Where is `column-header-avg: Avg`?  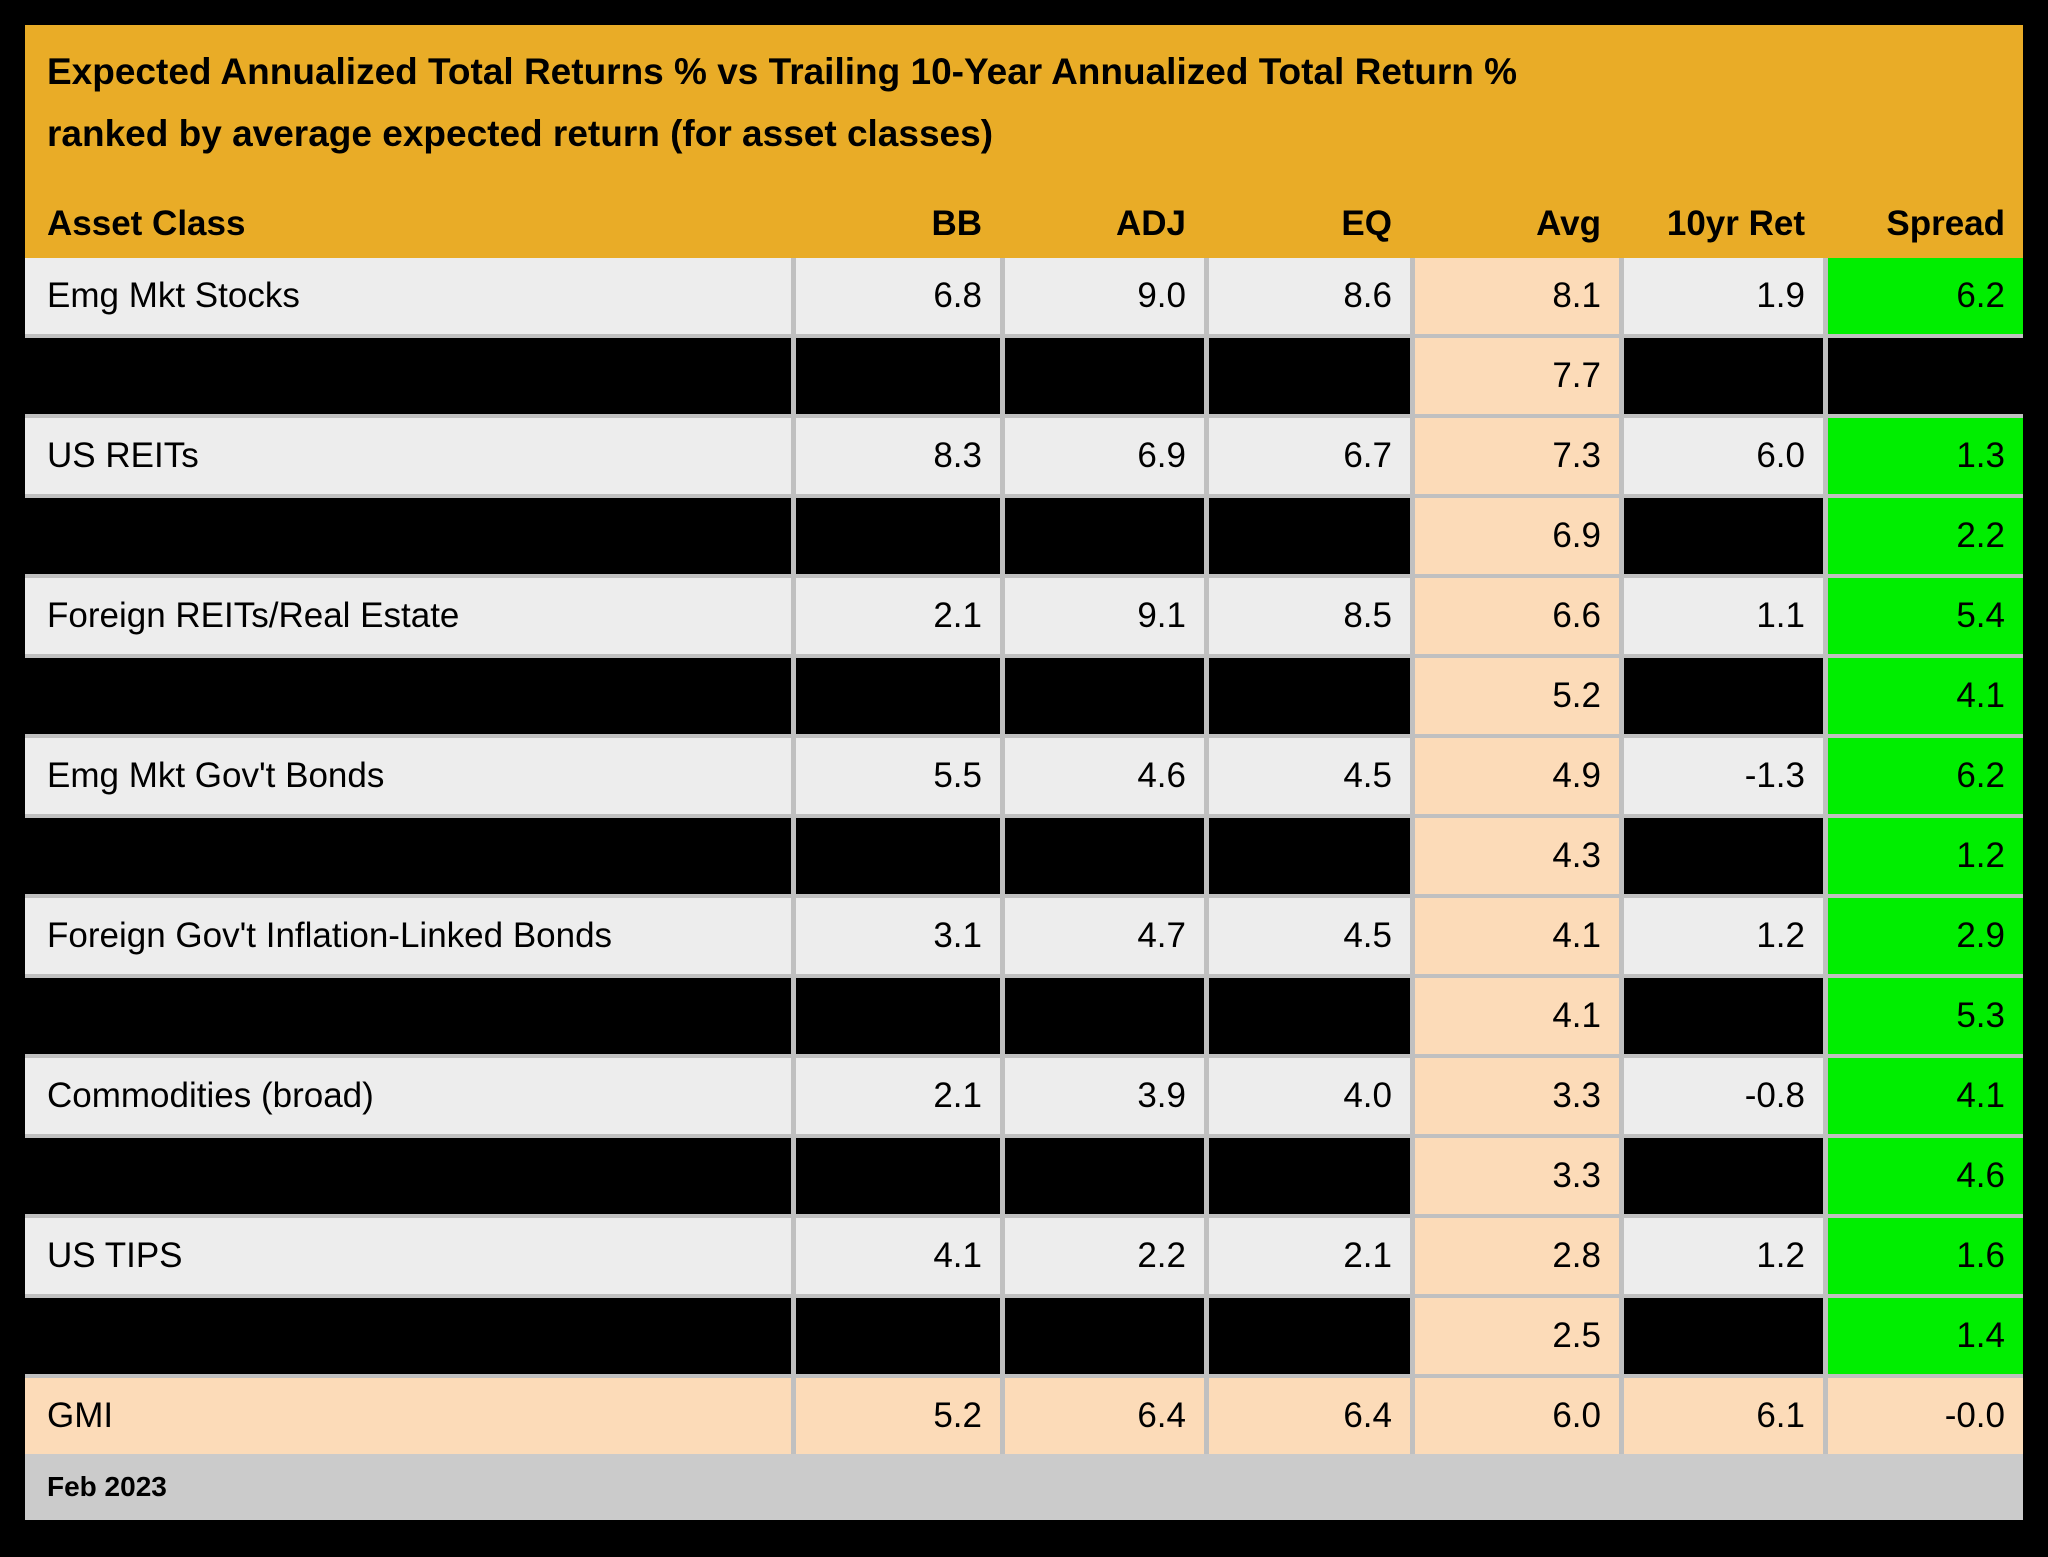 column-header-avg: Avg is located at coordinates (1568, 223).